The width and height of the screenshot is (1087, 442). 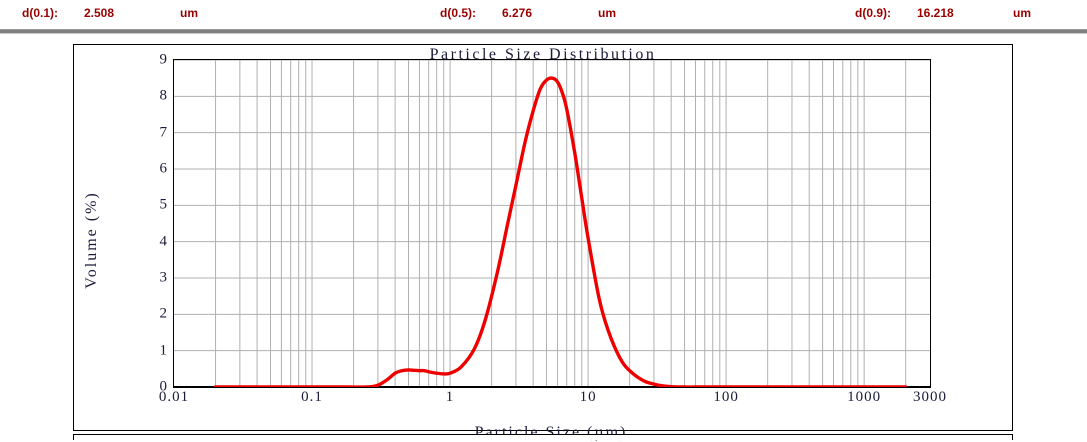 What do you see at coordinates (99, 13) in the screenshot?
I see `stat-value-d01: 2.508` at bounding box center [99, 13].